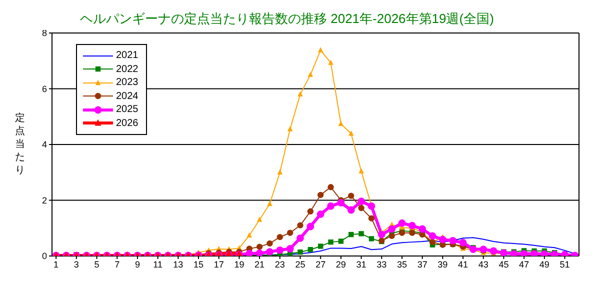  What do you see at coordinates (44, 200) in the screenshot?
I see `y-tick-label: 2` at bounding box center [44, 200].